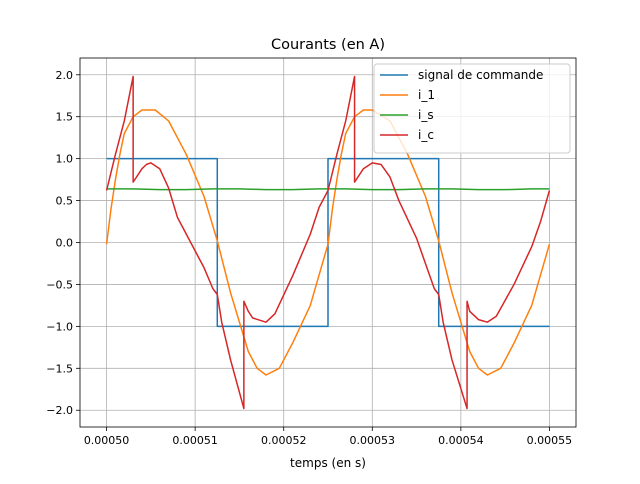 The image size is (640, 484). I want to click on legend-box, so click(472, 108).